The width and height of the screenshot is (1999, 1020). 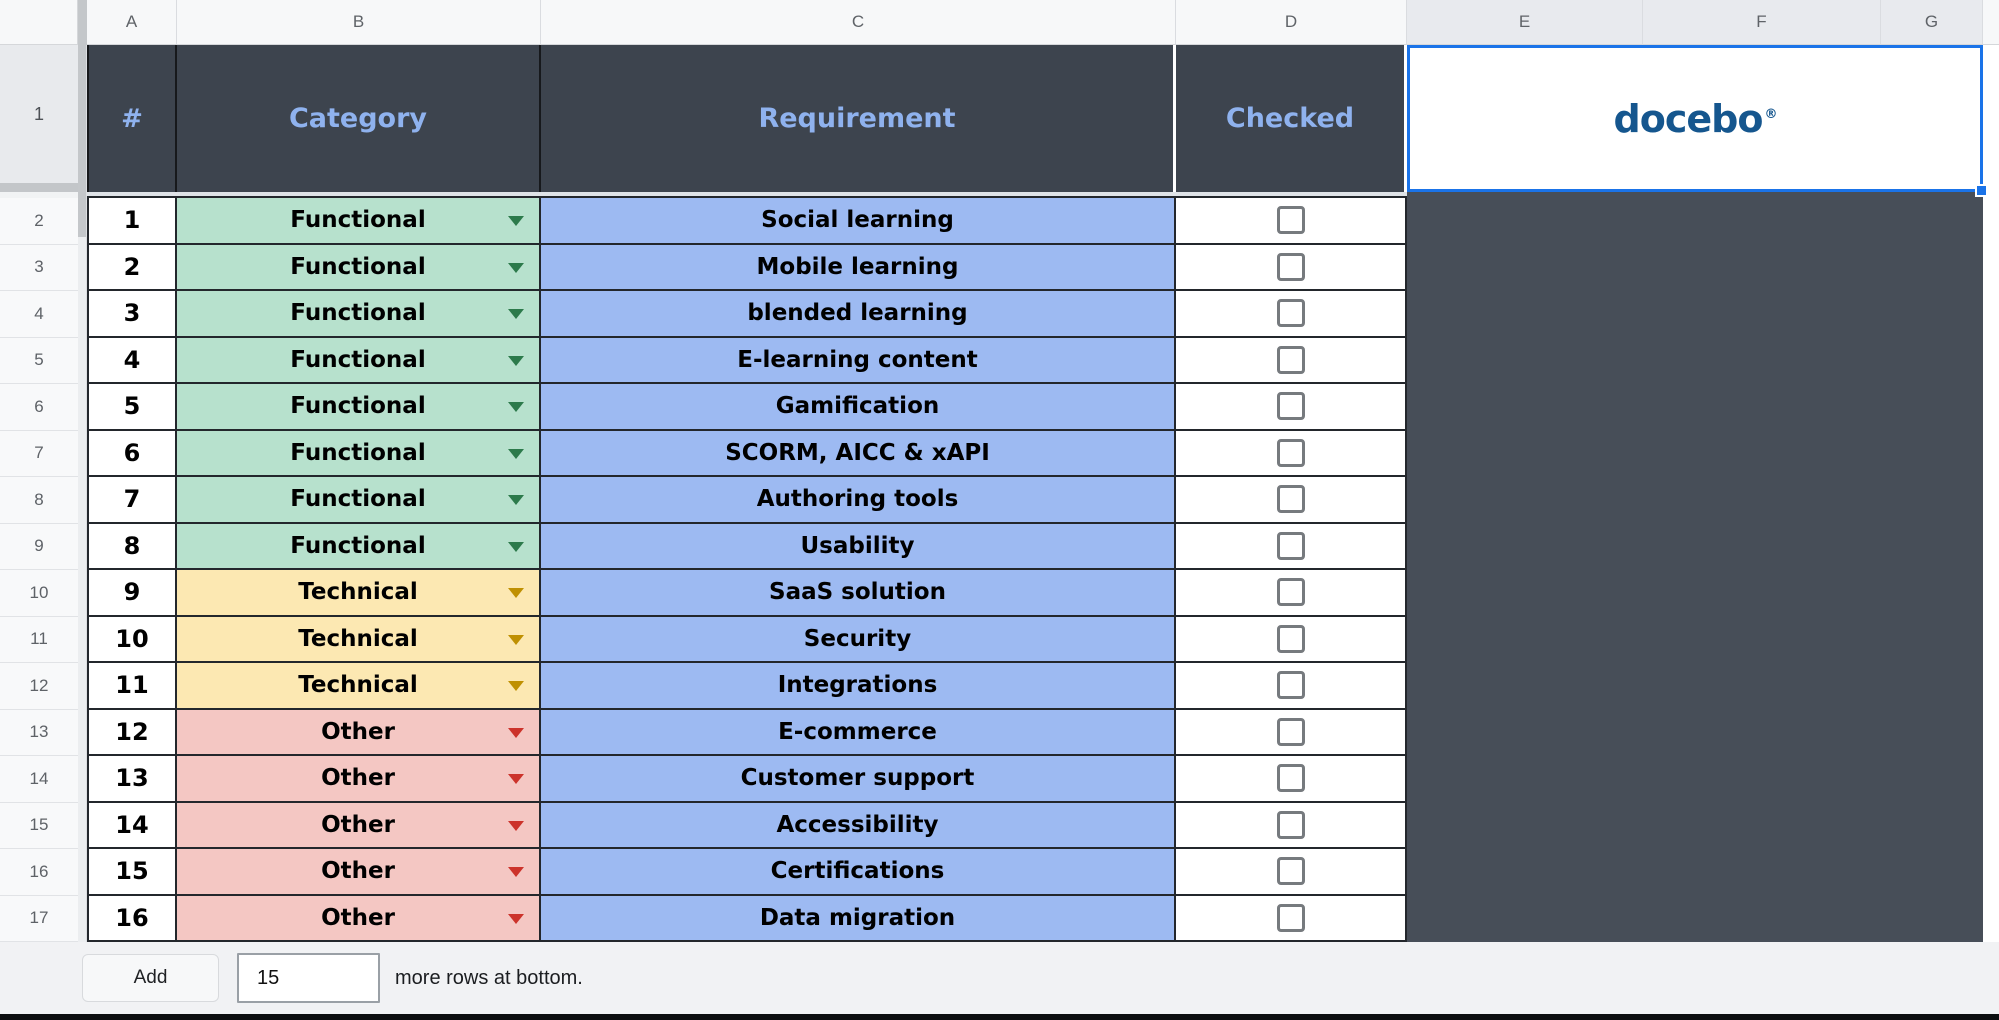 What do you see at coordinates (39, 267) in the screenshot?
I see `row-header-3: 3` at bounding box center [39, 267].